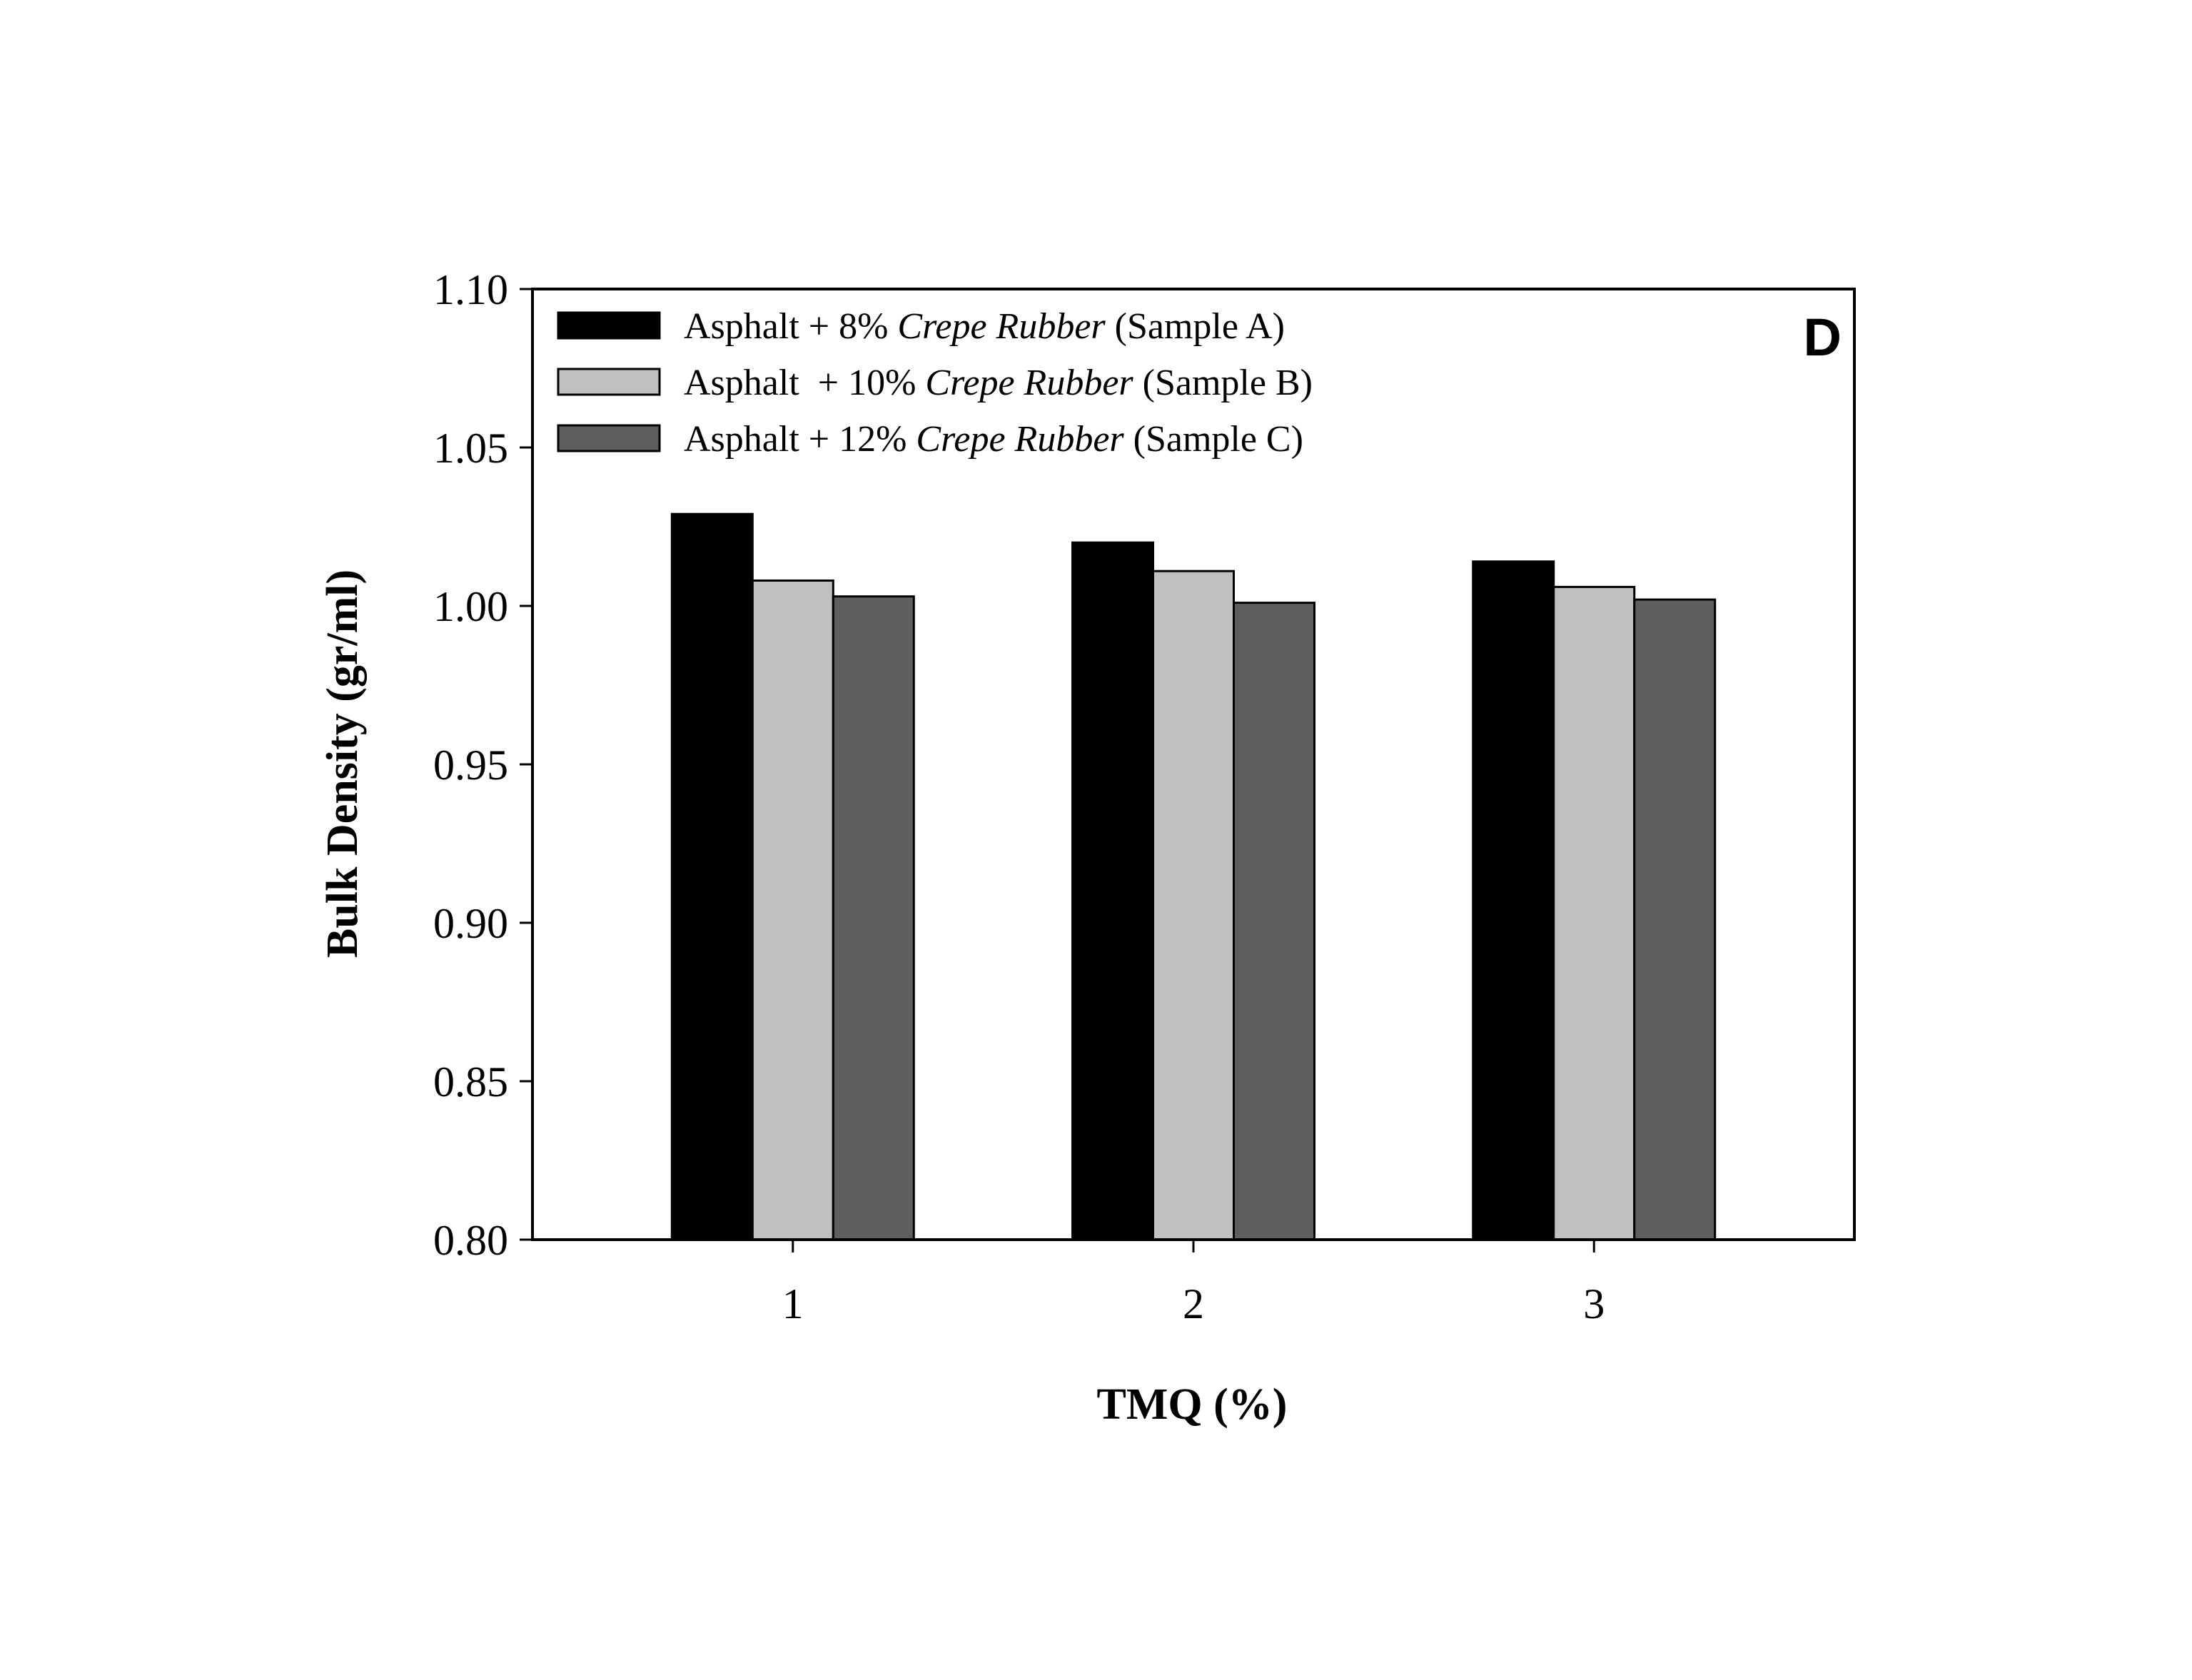 The width and height of the screenshot is (2192, 1680). Describe the element at coordinates (471, 606) in the screenshot. I see `y-tick-label: 1.00` at that location.